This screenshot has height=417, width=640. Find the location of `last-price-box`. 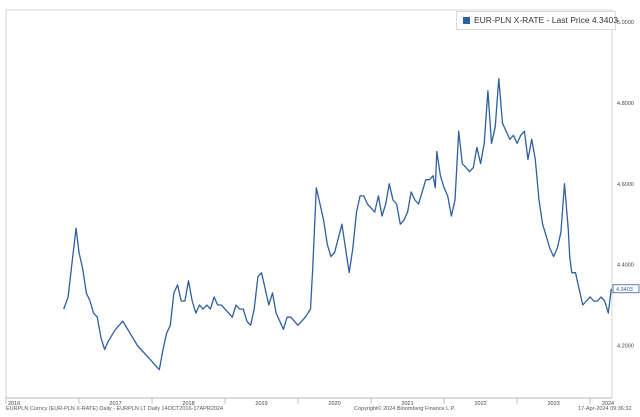

last-price-box is located at coordinates (626, 289).